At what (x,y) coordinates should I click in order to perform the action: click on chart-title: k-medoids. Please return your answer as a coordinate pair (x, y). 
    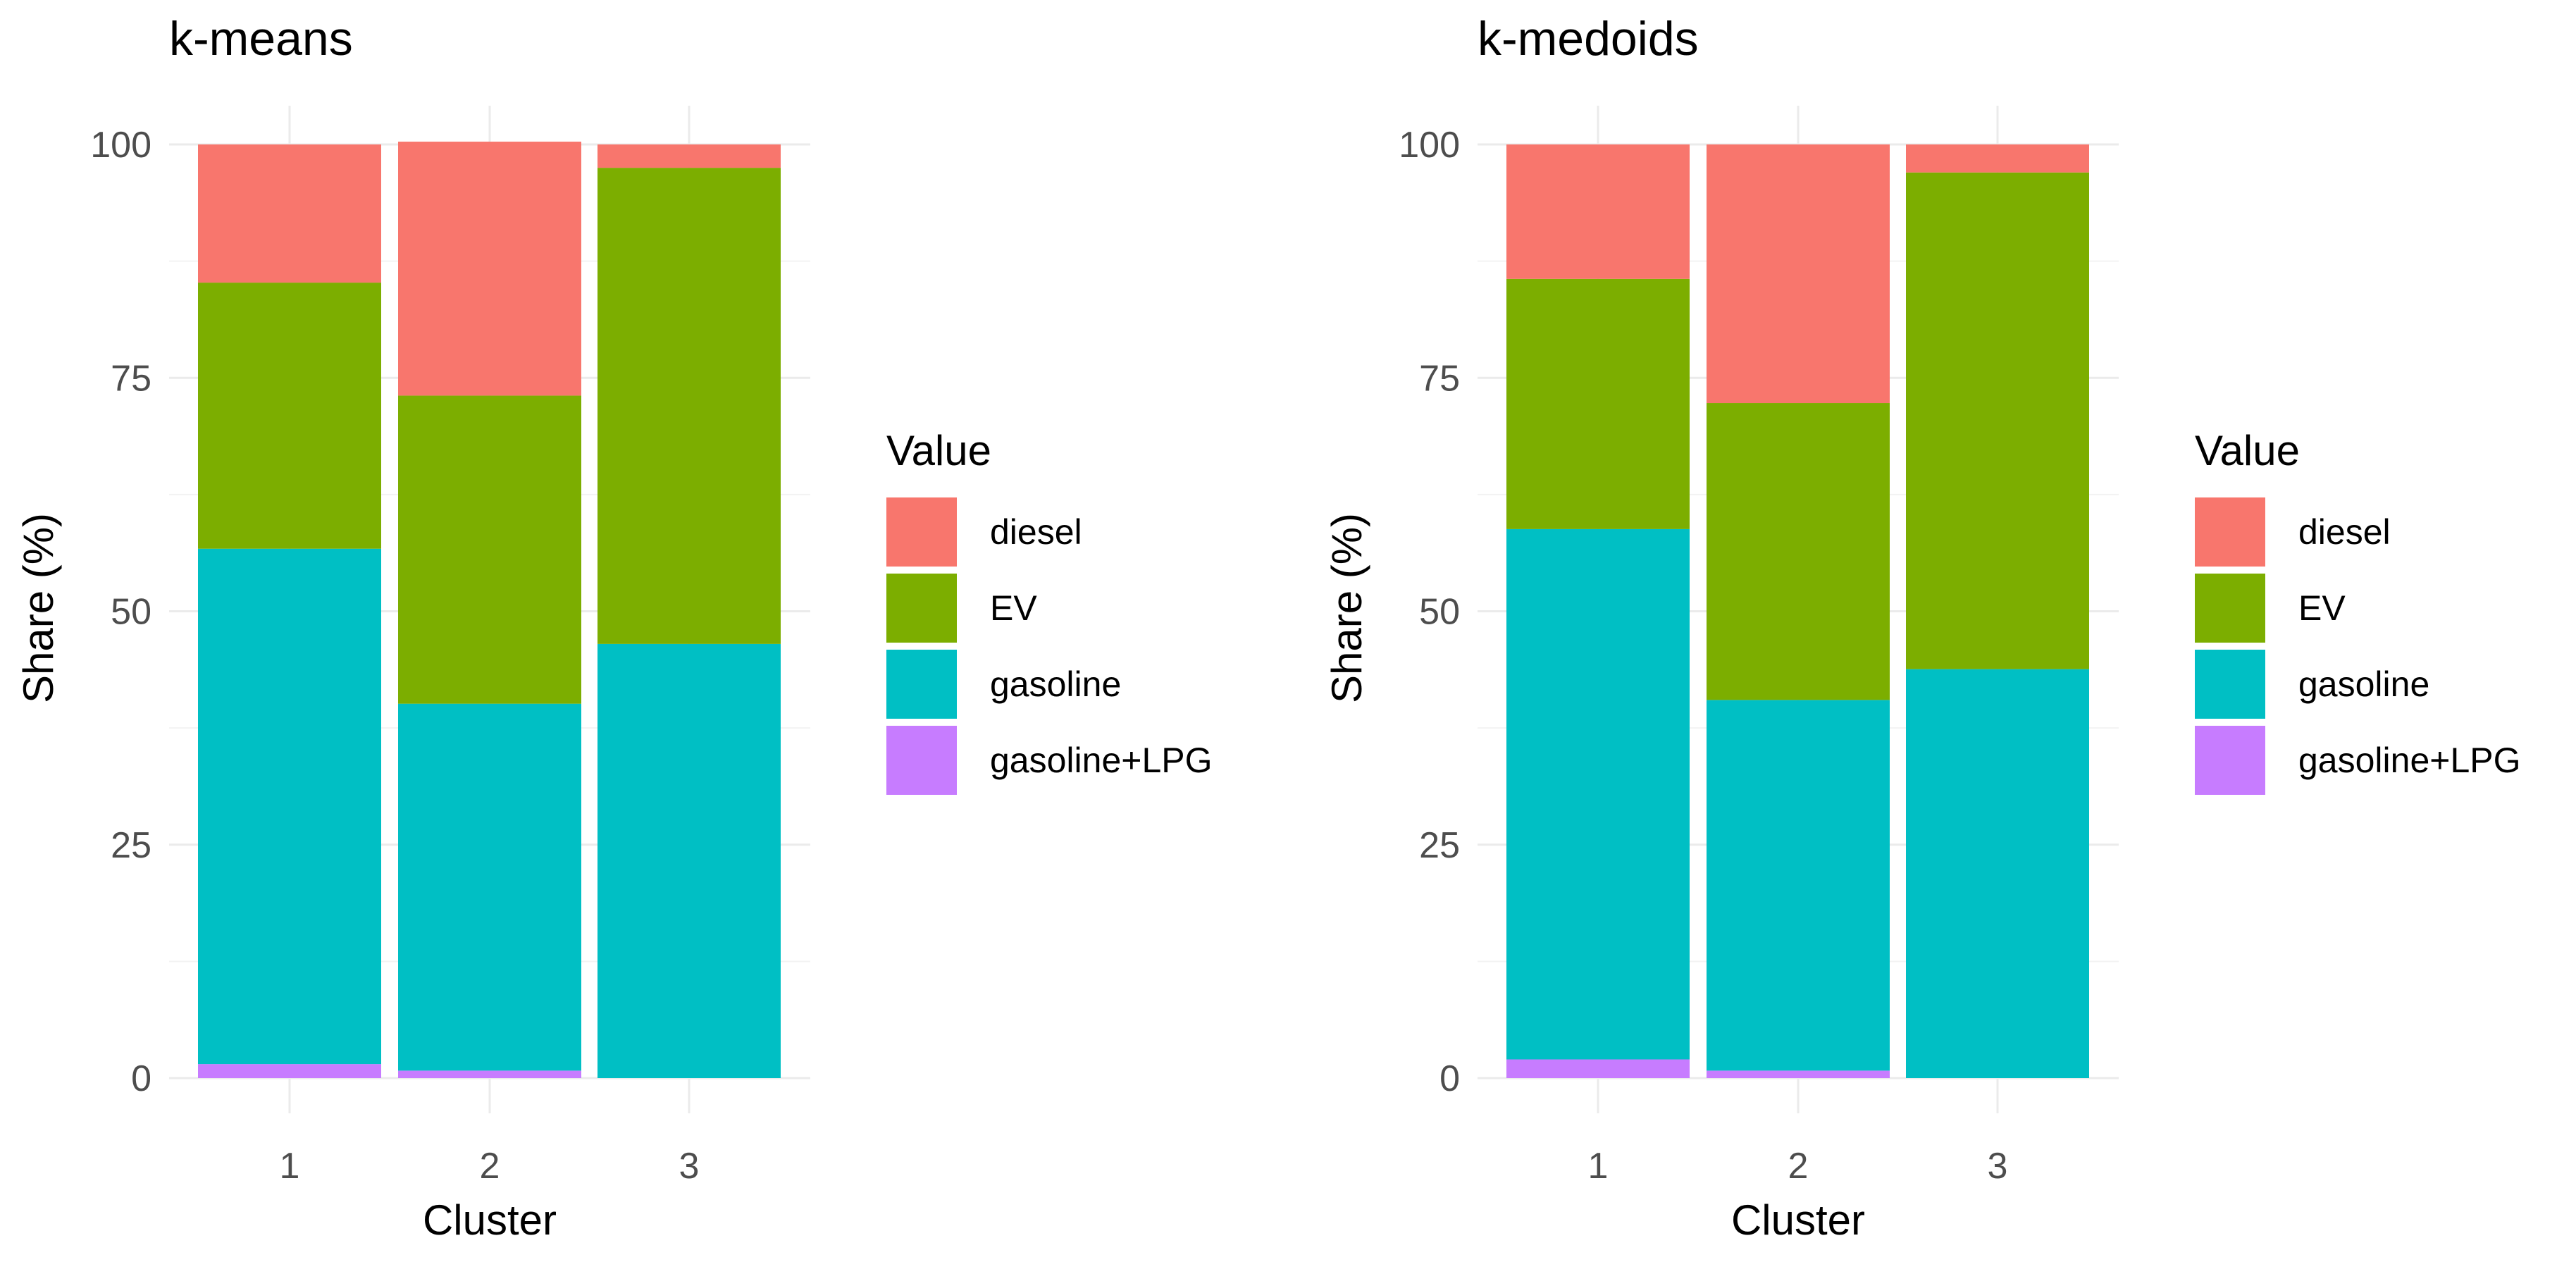
    Looking at the image, I should click on (1588, 39).